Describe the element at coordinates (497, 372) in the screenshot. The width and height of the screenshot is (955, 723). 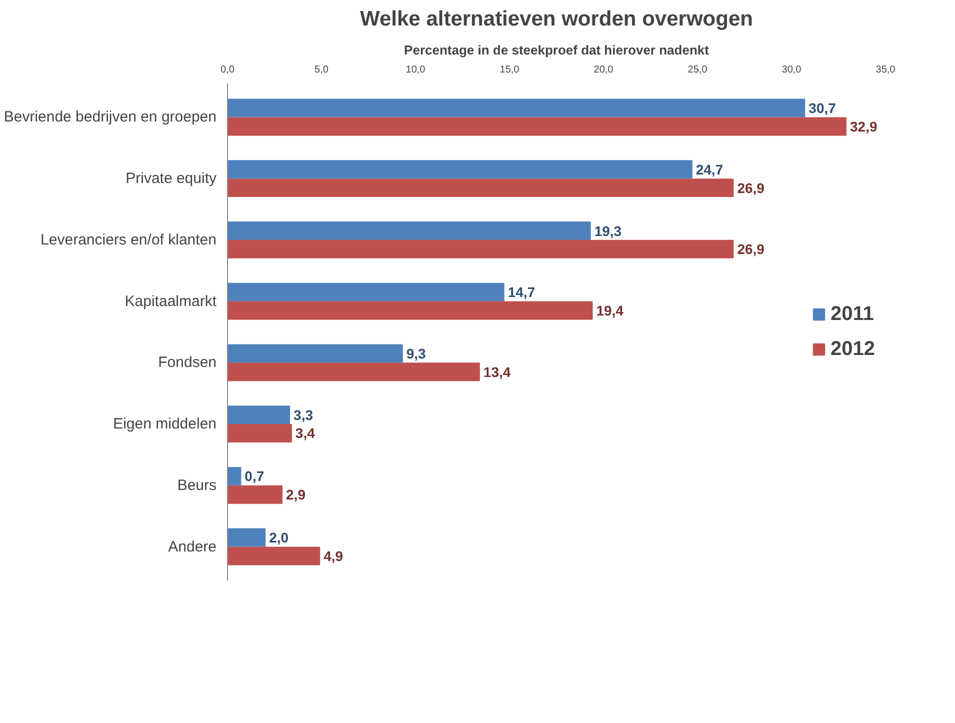
I see `data-label: 13,4` at that location.